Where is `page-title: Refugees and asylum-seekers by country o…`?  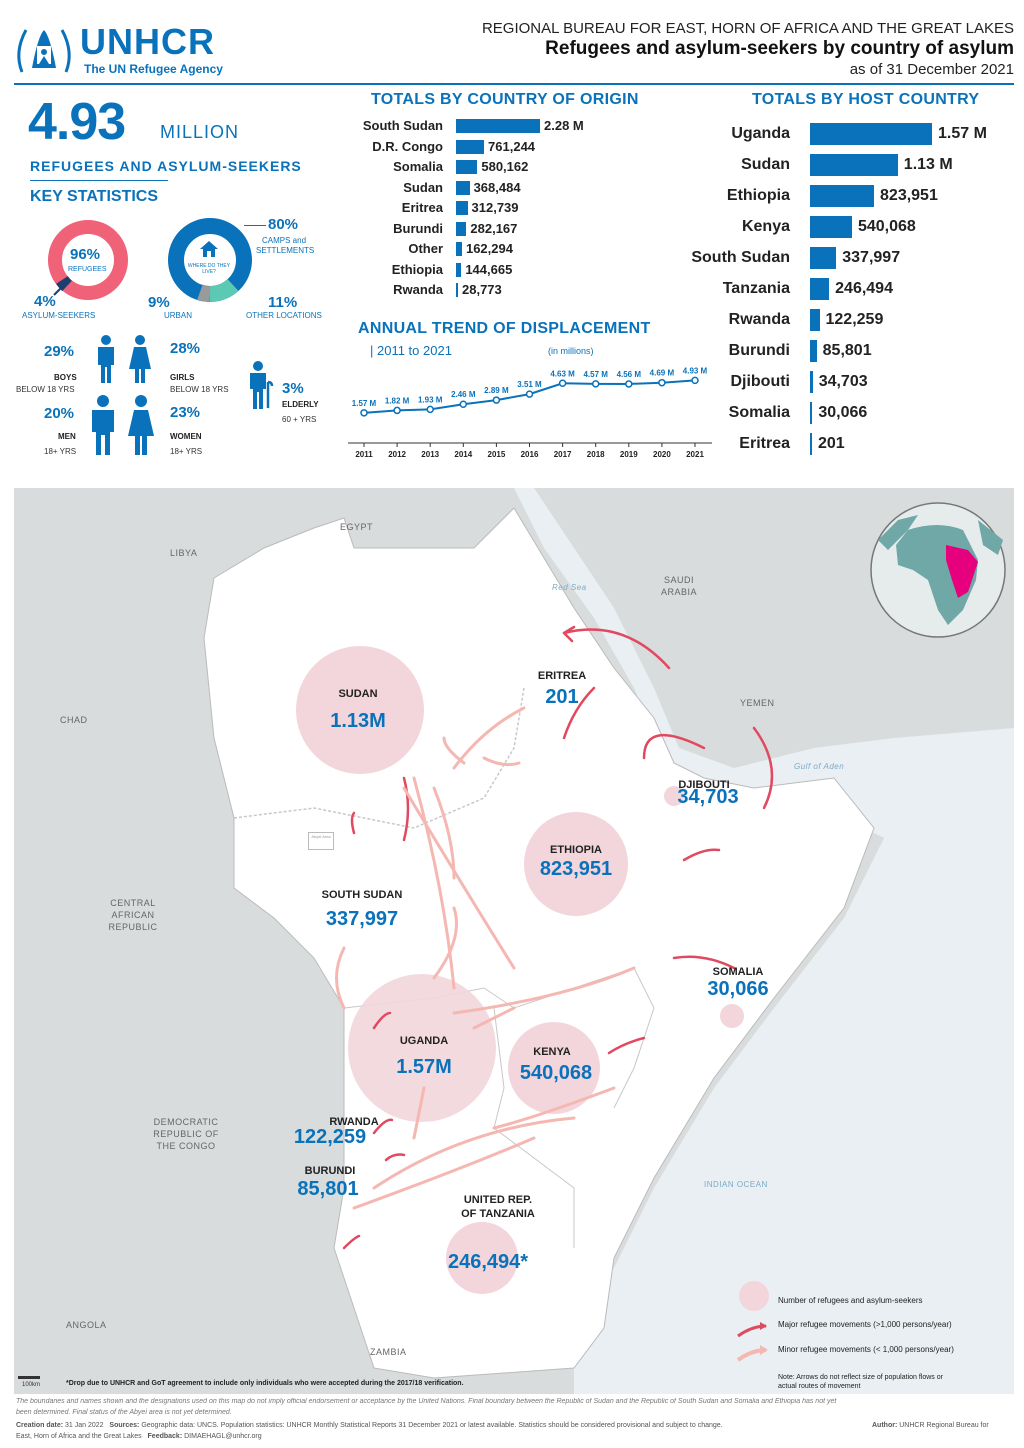 page-title: Refugees and asylum-seekers by country o… is located at coordinates (779, 48).